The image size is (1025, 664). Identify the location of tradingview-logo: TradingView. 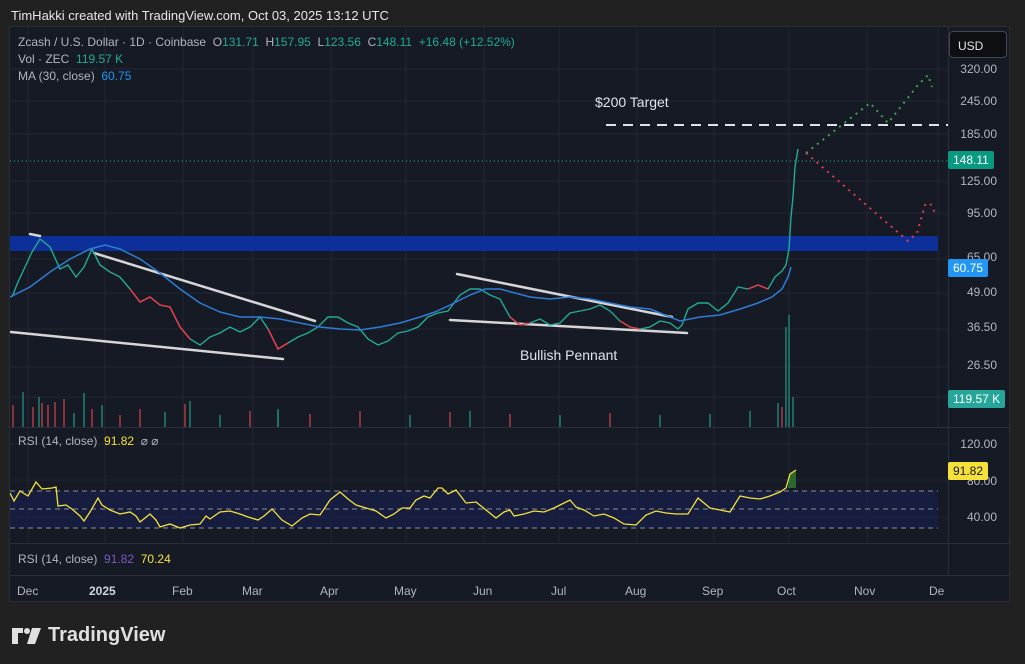
(88, 635).